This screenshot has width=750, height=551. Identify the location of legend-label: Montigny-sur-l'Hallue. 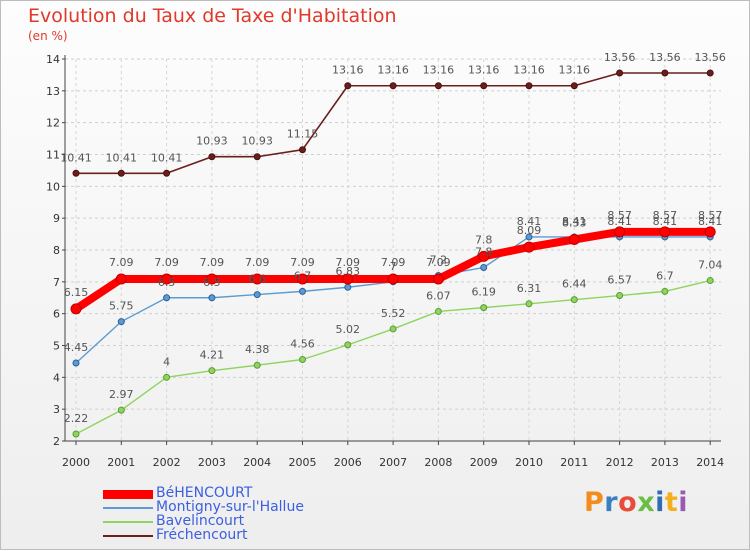
(230, 507).